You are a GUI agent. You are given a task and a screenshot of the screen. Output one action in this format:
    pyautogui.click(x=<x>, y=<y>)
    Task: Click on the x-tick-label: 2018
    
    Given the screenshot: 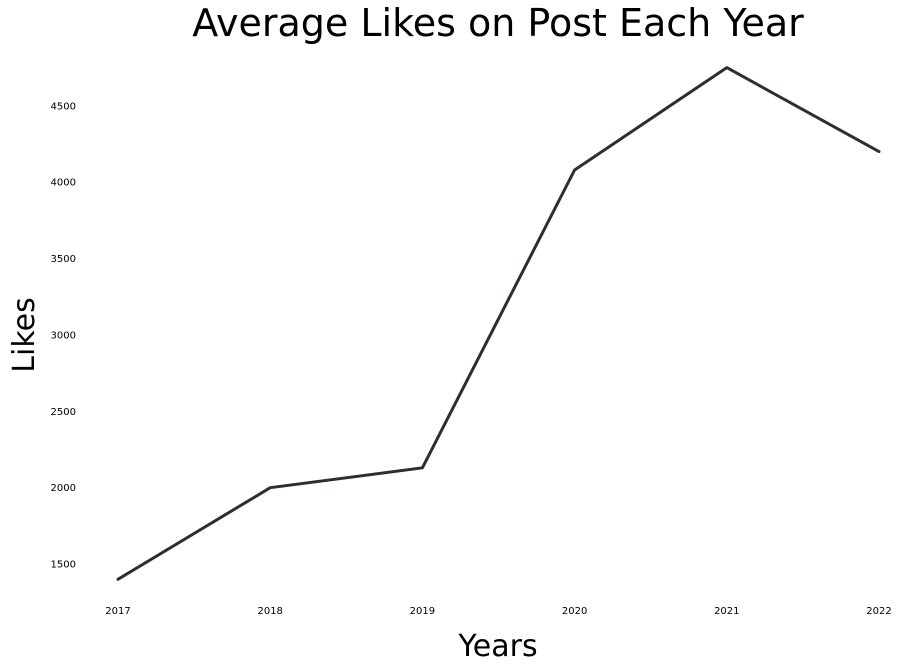 What is the action you would take?
    pyautogui.click(x=269, y=611)
    